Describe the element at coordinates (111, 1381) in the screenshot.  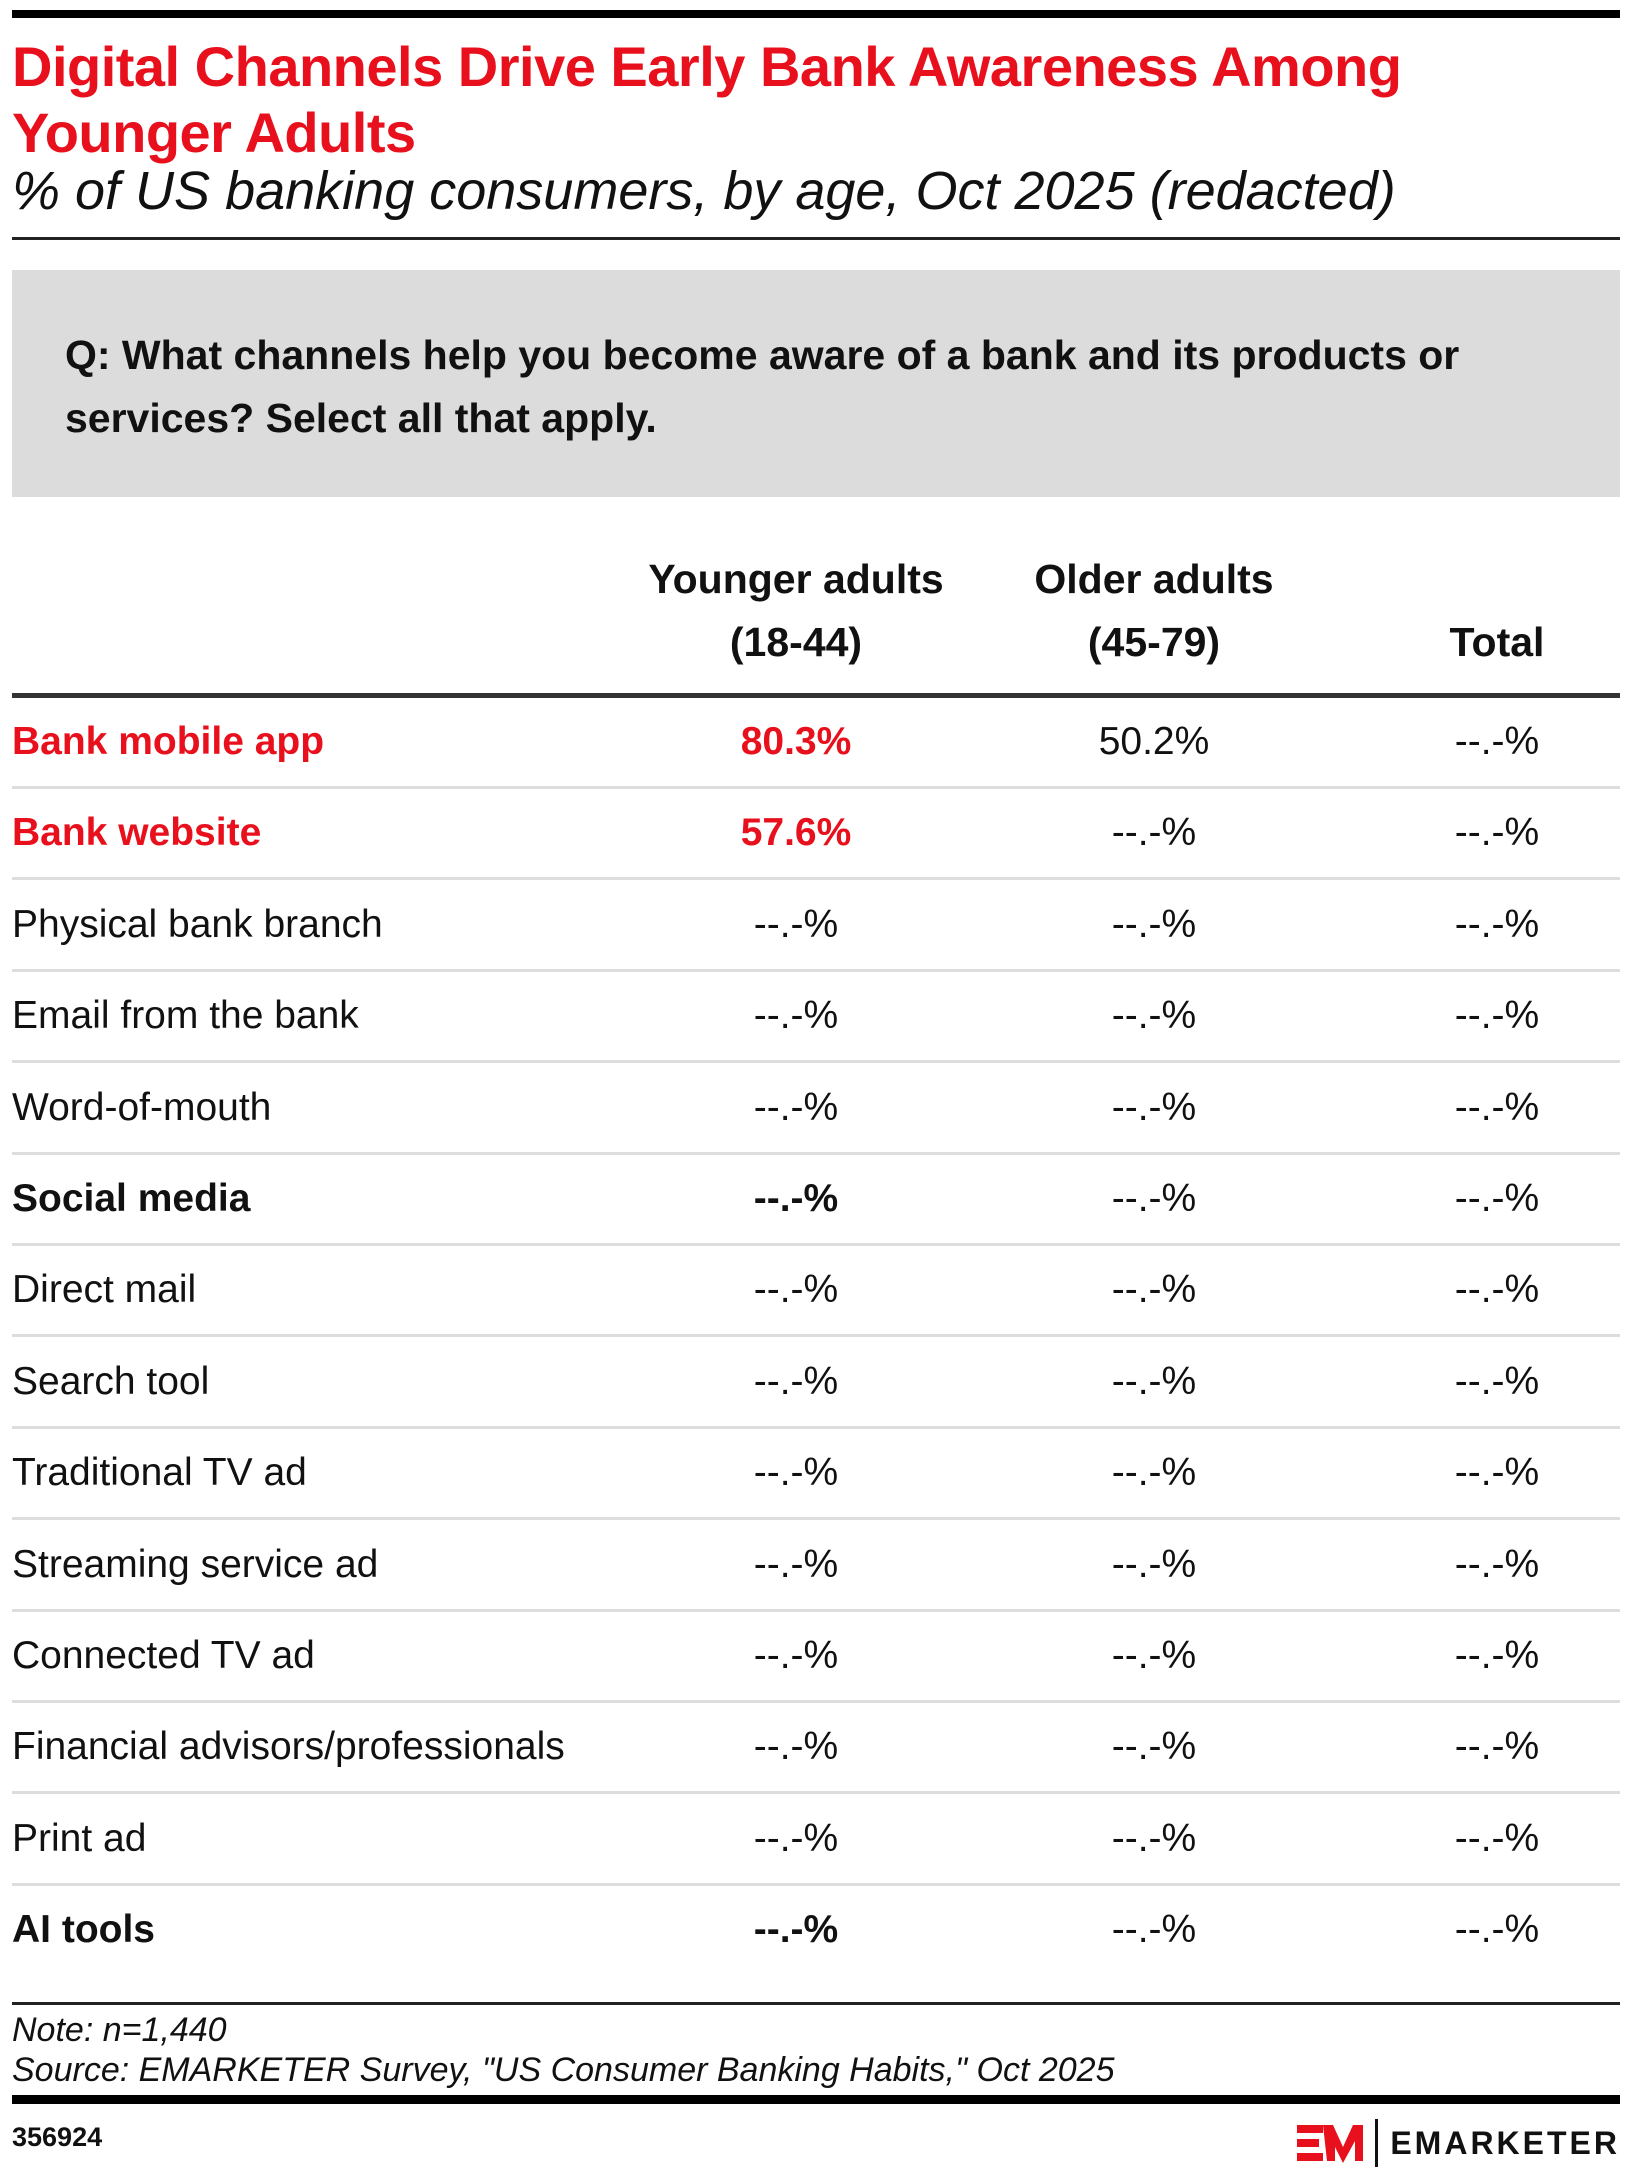
I see `row-label: Search tool` at that location.